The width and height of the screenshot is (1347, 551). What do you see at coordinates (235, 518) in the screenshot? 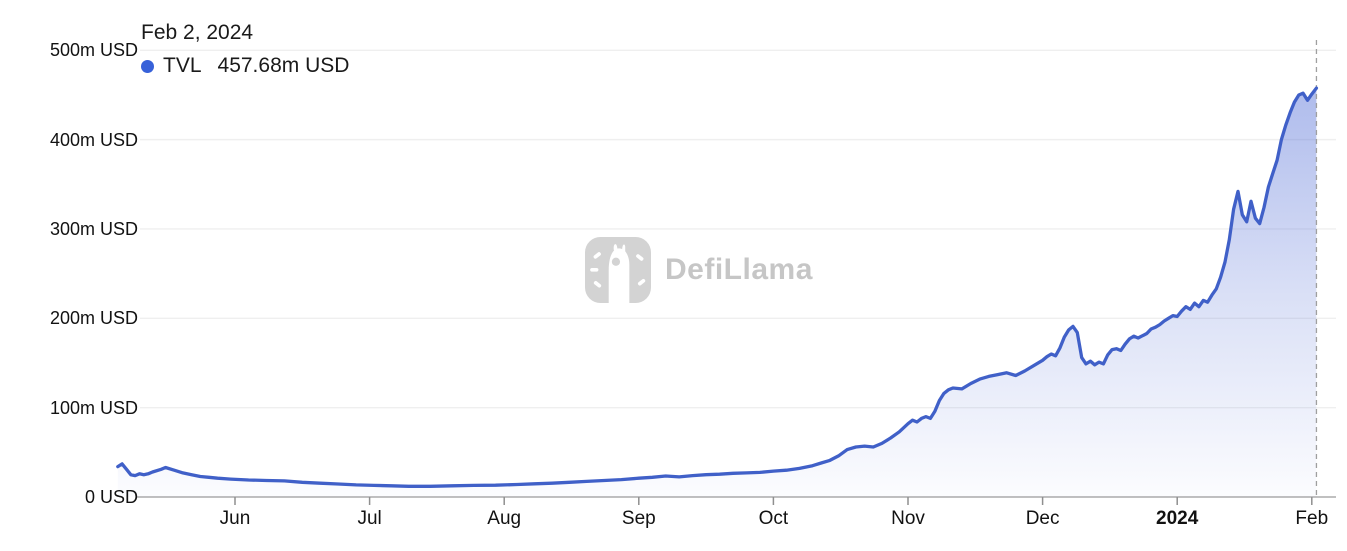
I see `x-axis-label-jun: Jun` at bounding box center [235, 518].